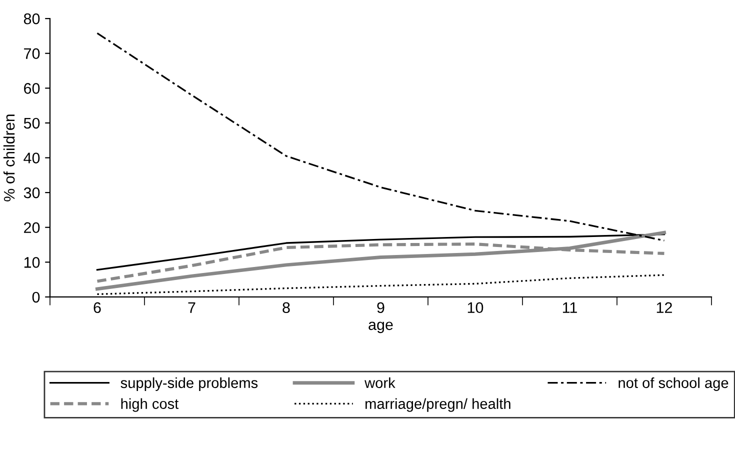  What do you see at coordinates (32, 228) in the screenshot?
I see `y-tick-label: 20` at bounding box center [32, 228].